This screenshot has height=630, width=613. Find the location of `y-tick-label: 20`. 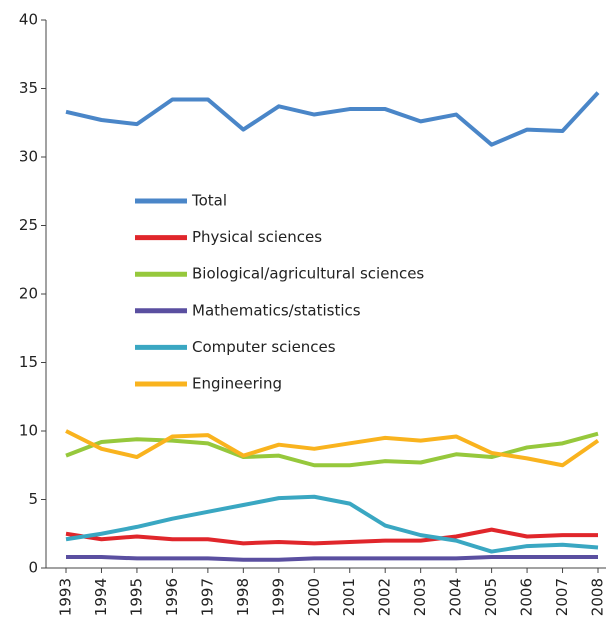

y-tick-label: 20 is located at coordinates (28, 294).